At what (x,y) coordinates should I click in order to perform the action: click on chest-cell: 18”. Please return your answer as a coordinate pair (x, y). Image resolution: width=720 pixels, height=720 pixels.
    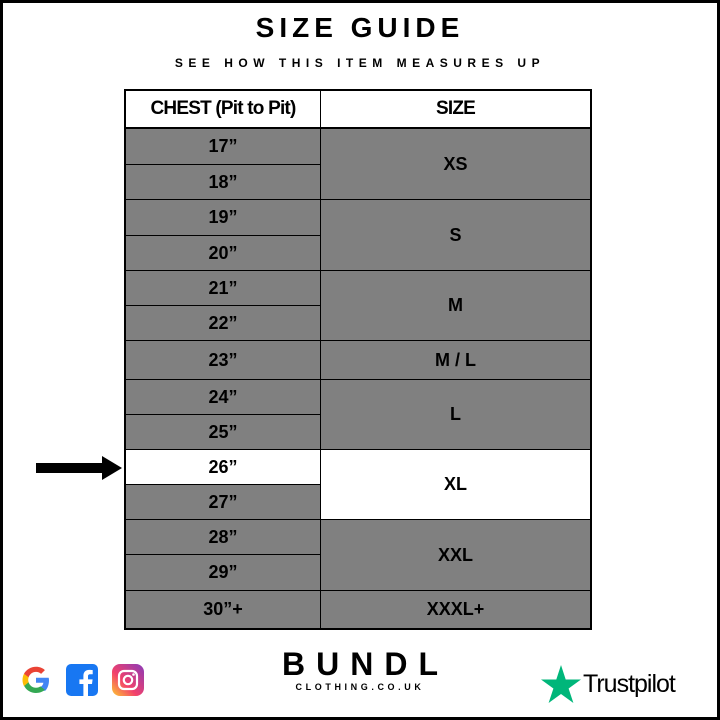
    Looking at the image, I should click on (223, 182).